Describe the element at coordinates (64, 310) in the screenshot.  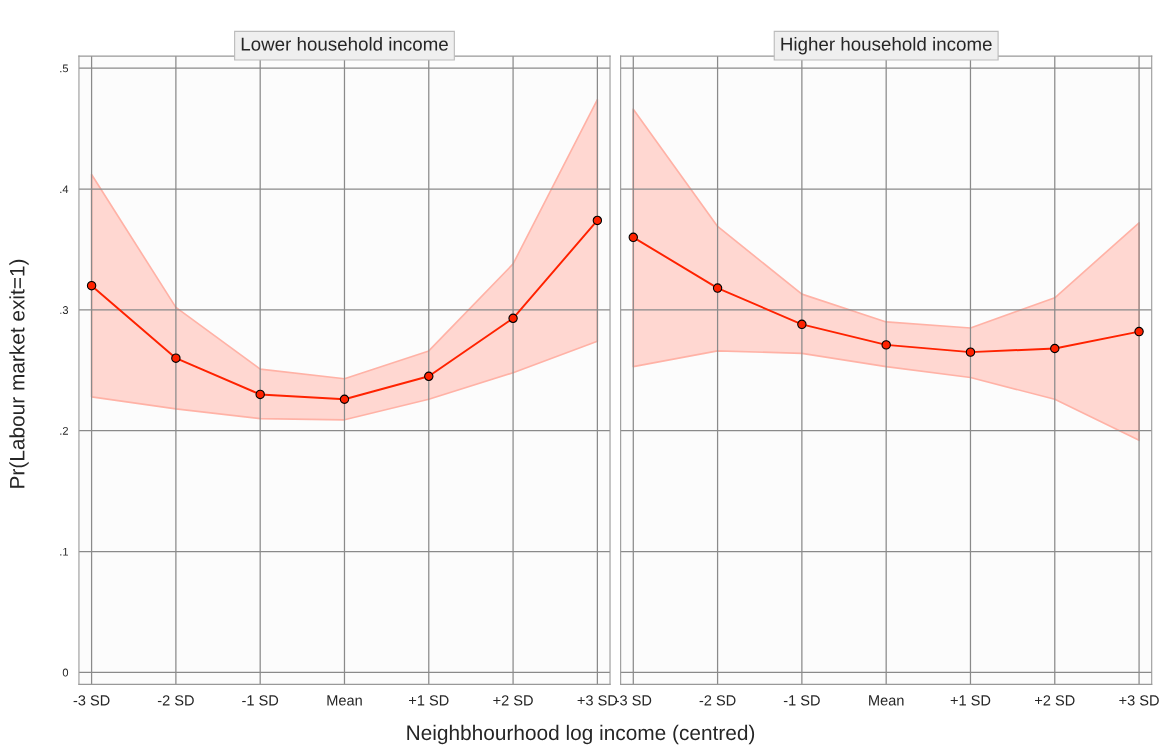
I see `y-tick-label: .3` at that location.